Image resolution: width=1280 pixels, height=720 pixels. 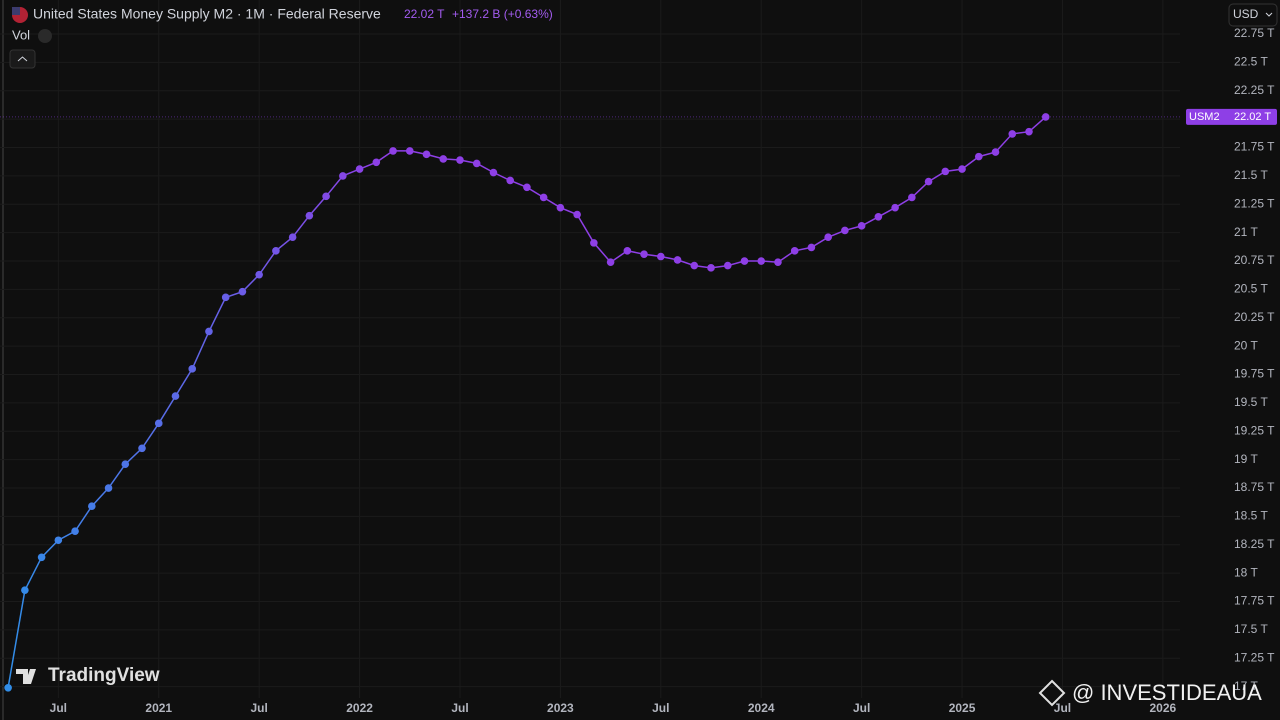 What do you see at coordinates (359, 708) in the screenshot?
I see `x-tick-label: 2022` at bounding box center [359, 708].